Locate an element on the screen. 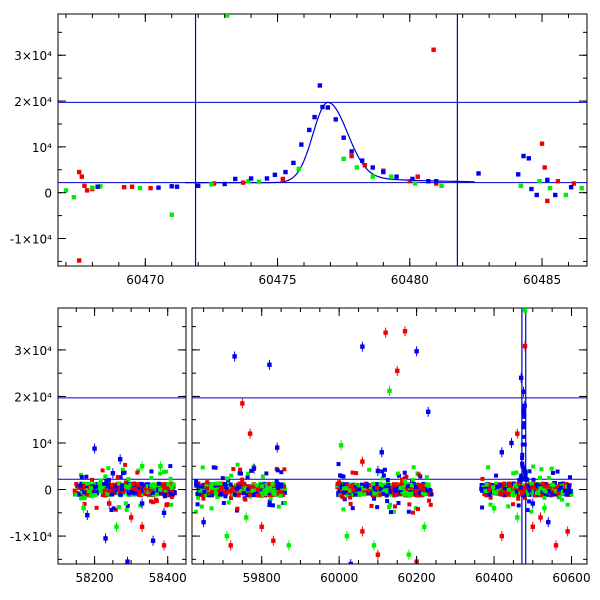  x-tick-label: 60200 is located at coordinates (417, 578).